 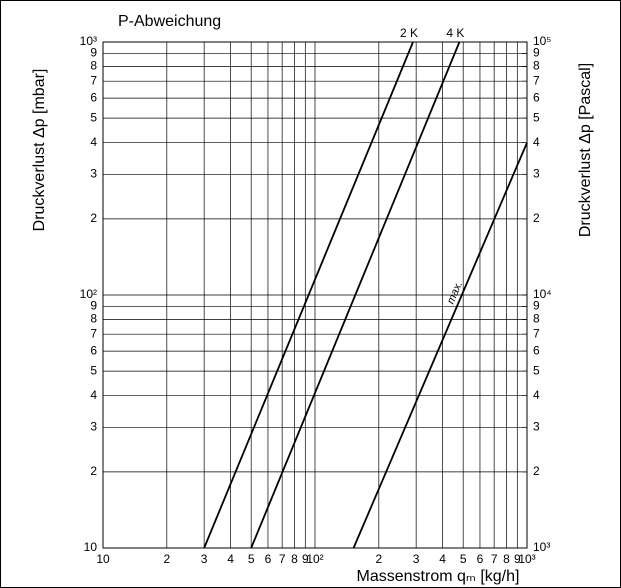 What do you see at coordinates (585, 150) in the screenshot?
I see `y2-axis-label: Druckverlust Δp [Pascal]` at bounding box center [585, 150].